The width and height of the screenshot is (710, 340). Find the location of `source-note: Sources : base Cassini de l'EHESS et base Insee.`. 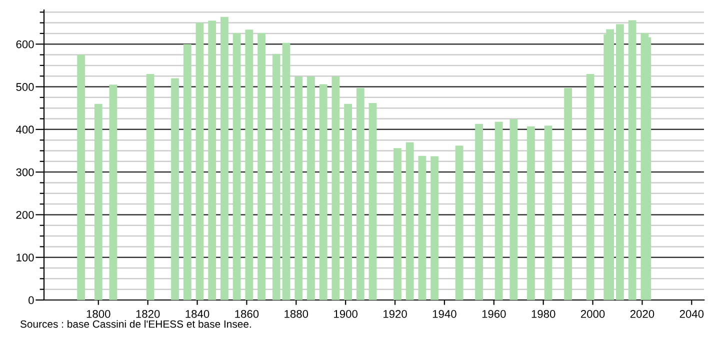

source-note: Sources : base Cassini de l'EHESS et base Insee. is located at coordinates (135, 324).